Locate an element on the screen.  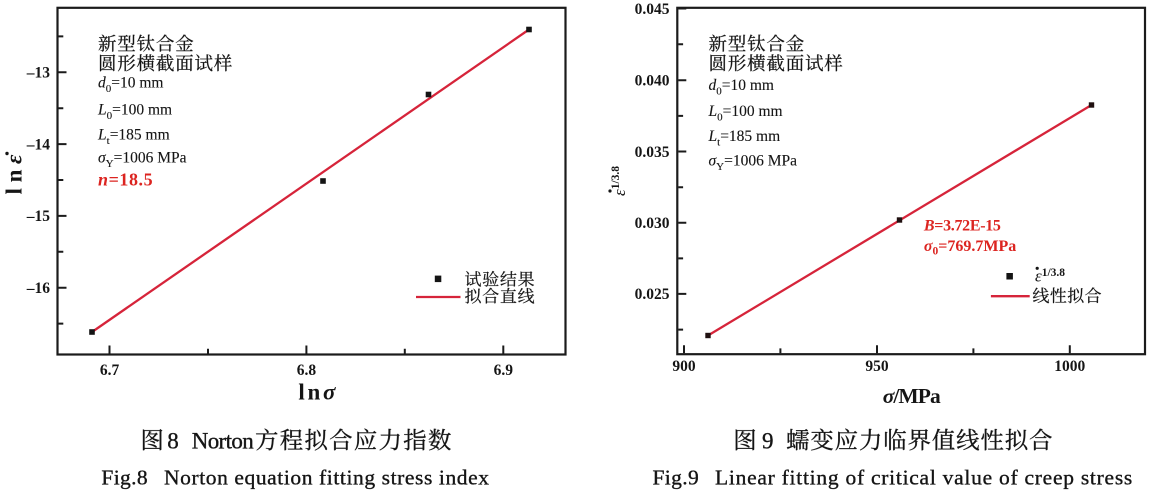
svg-text: –13 is located at coordinates (38, 73).